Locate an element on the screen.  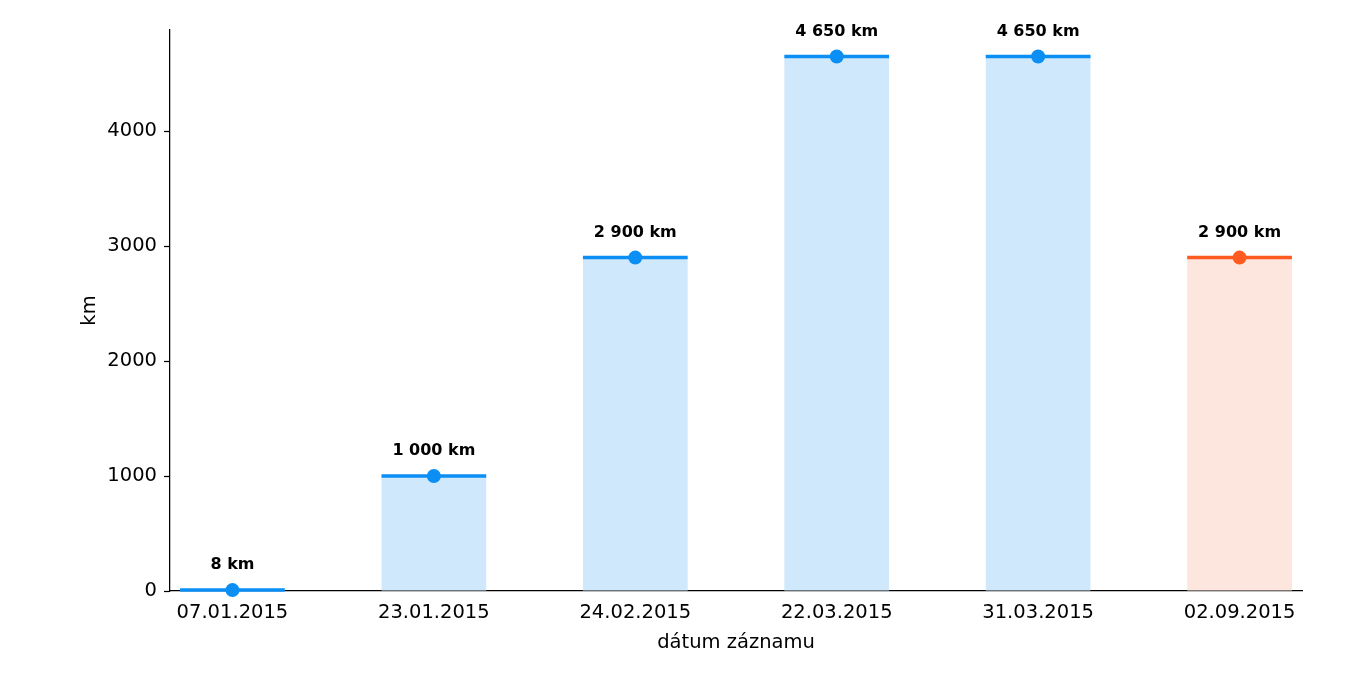
x-tick-label: 02.09.2015 is located at coordinates (1239, 611).